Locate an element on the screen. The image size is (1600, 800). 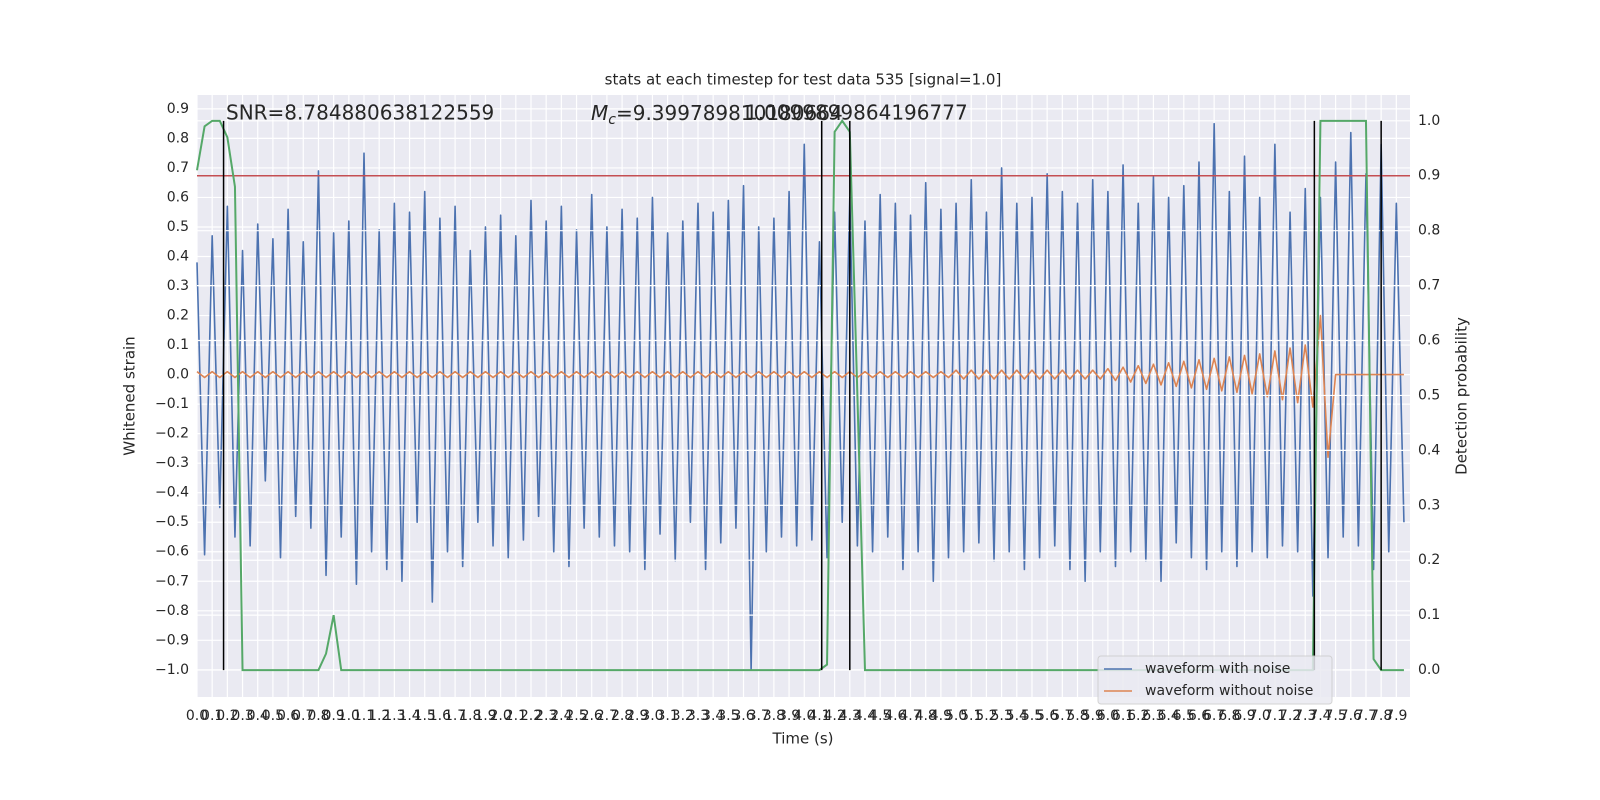
x-tick-label: 5.7 is located at coordinates (1062, 716).